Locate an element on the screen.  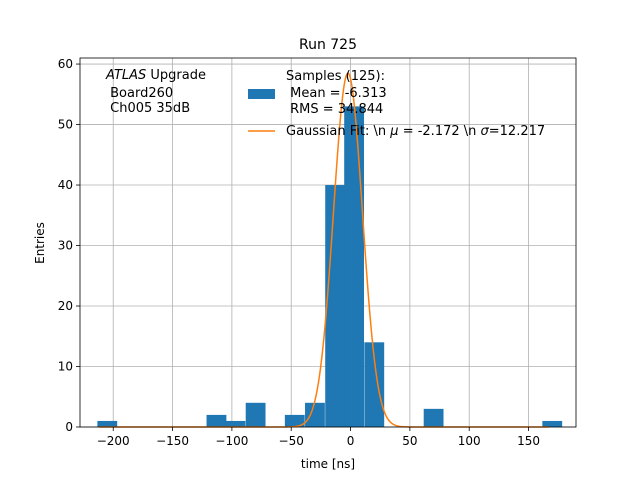
y-axis-label: Entries is located at coordinates (40, 243).